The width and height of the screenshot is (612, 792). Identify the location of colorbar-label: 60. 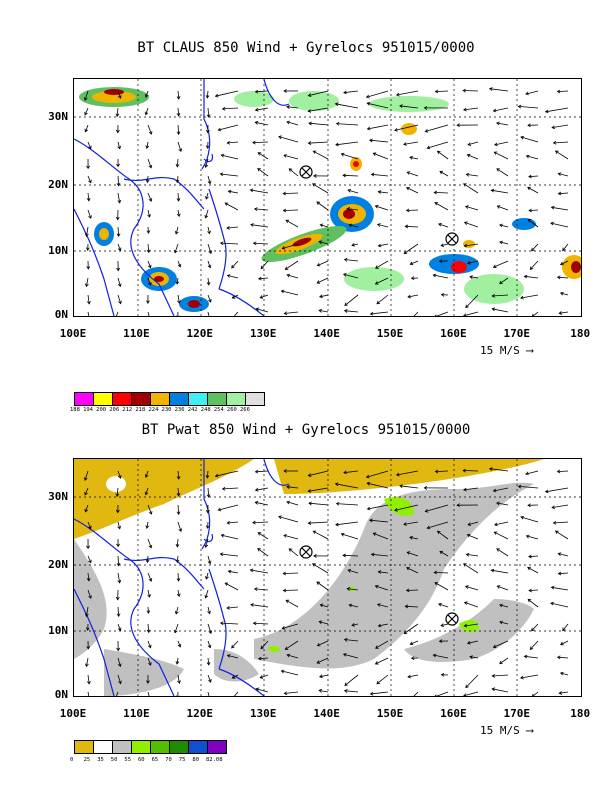
(141, 760).